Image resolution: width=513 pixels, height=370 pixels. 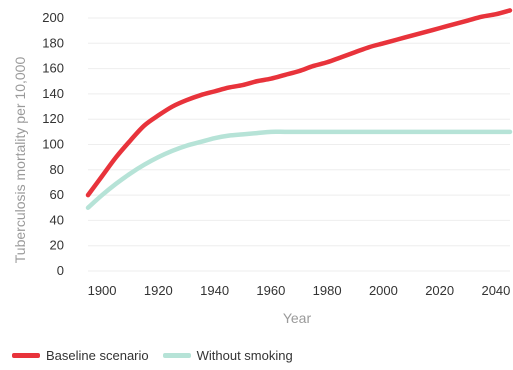 What do you see at coordinates (26, 355) in the screenshot?
I see `legend-swatch-baseline` at bounding box center [26, 355].